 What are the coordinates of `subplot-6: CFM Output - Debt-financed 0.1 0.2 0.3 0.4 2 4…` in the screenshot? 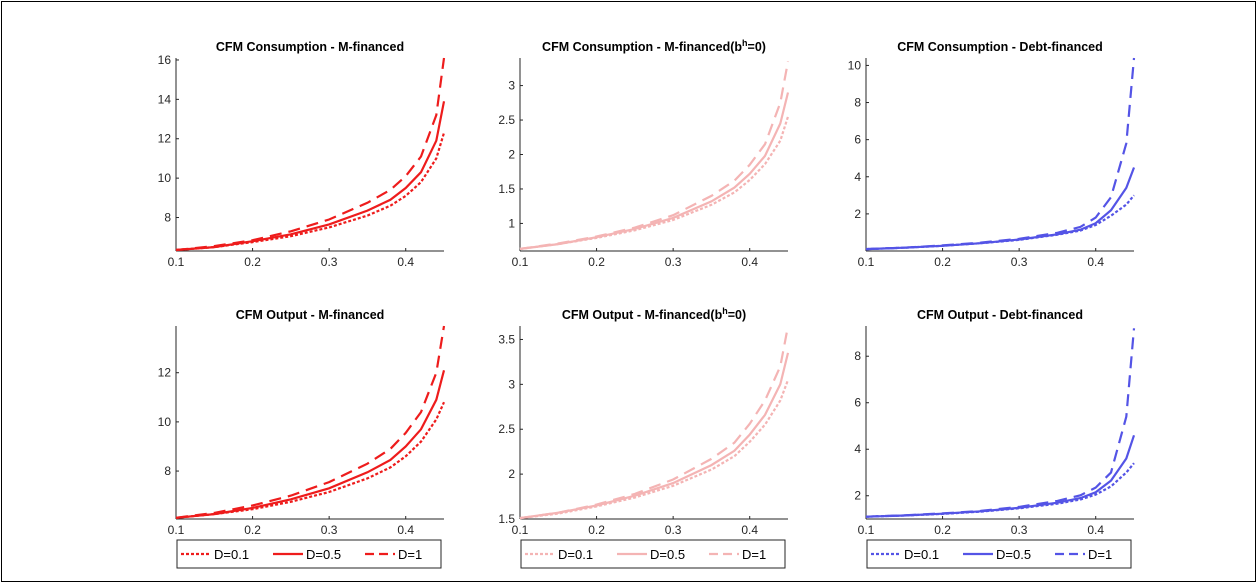 It's located at (995, 422).